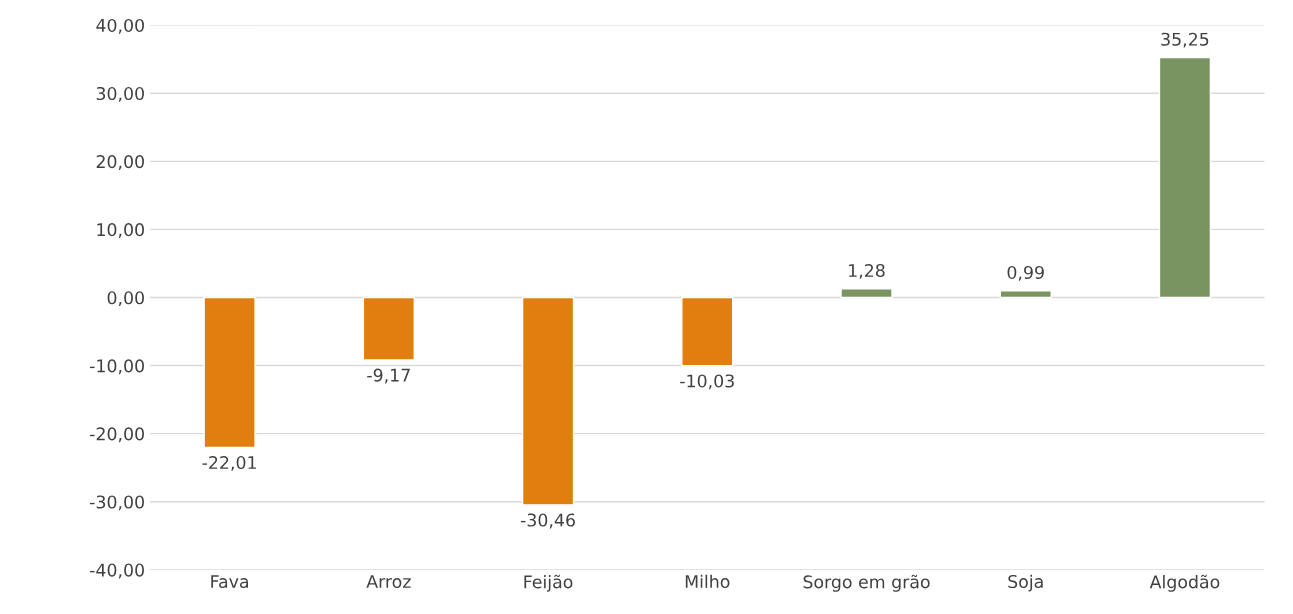 Image resolution: width=1293 pixels, height=614 pixels. Describe the element at coordinates (1184, 583) in the screenshot. I see `x-tick-label: Algodão` at that location.